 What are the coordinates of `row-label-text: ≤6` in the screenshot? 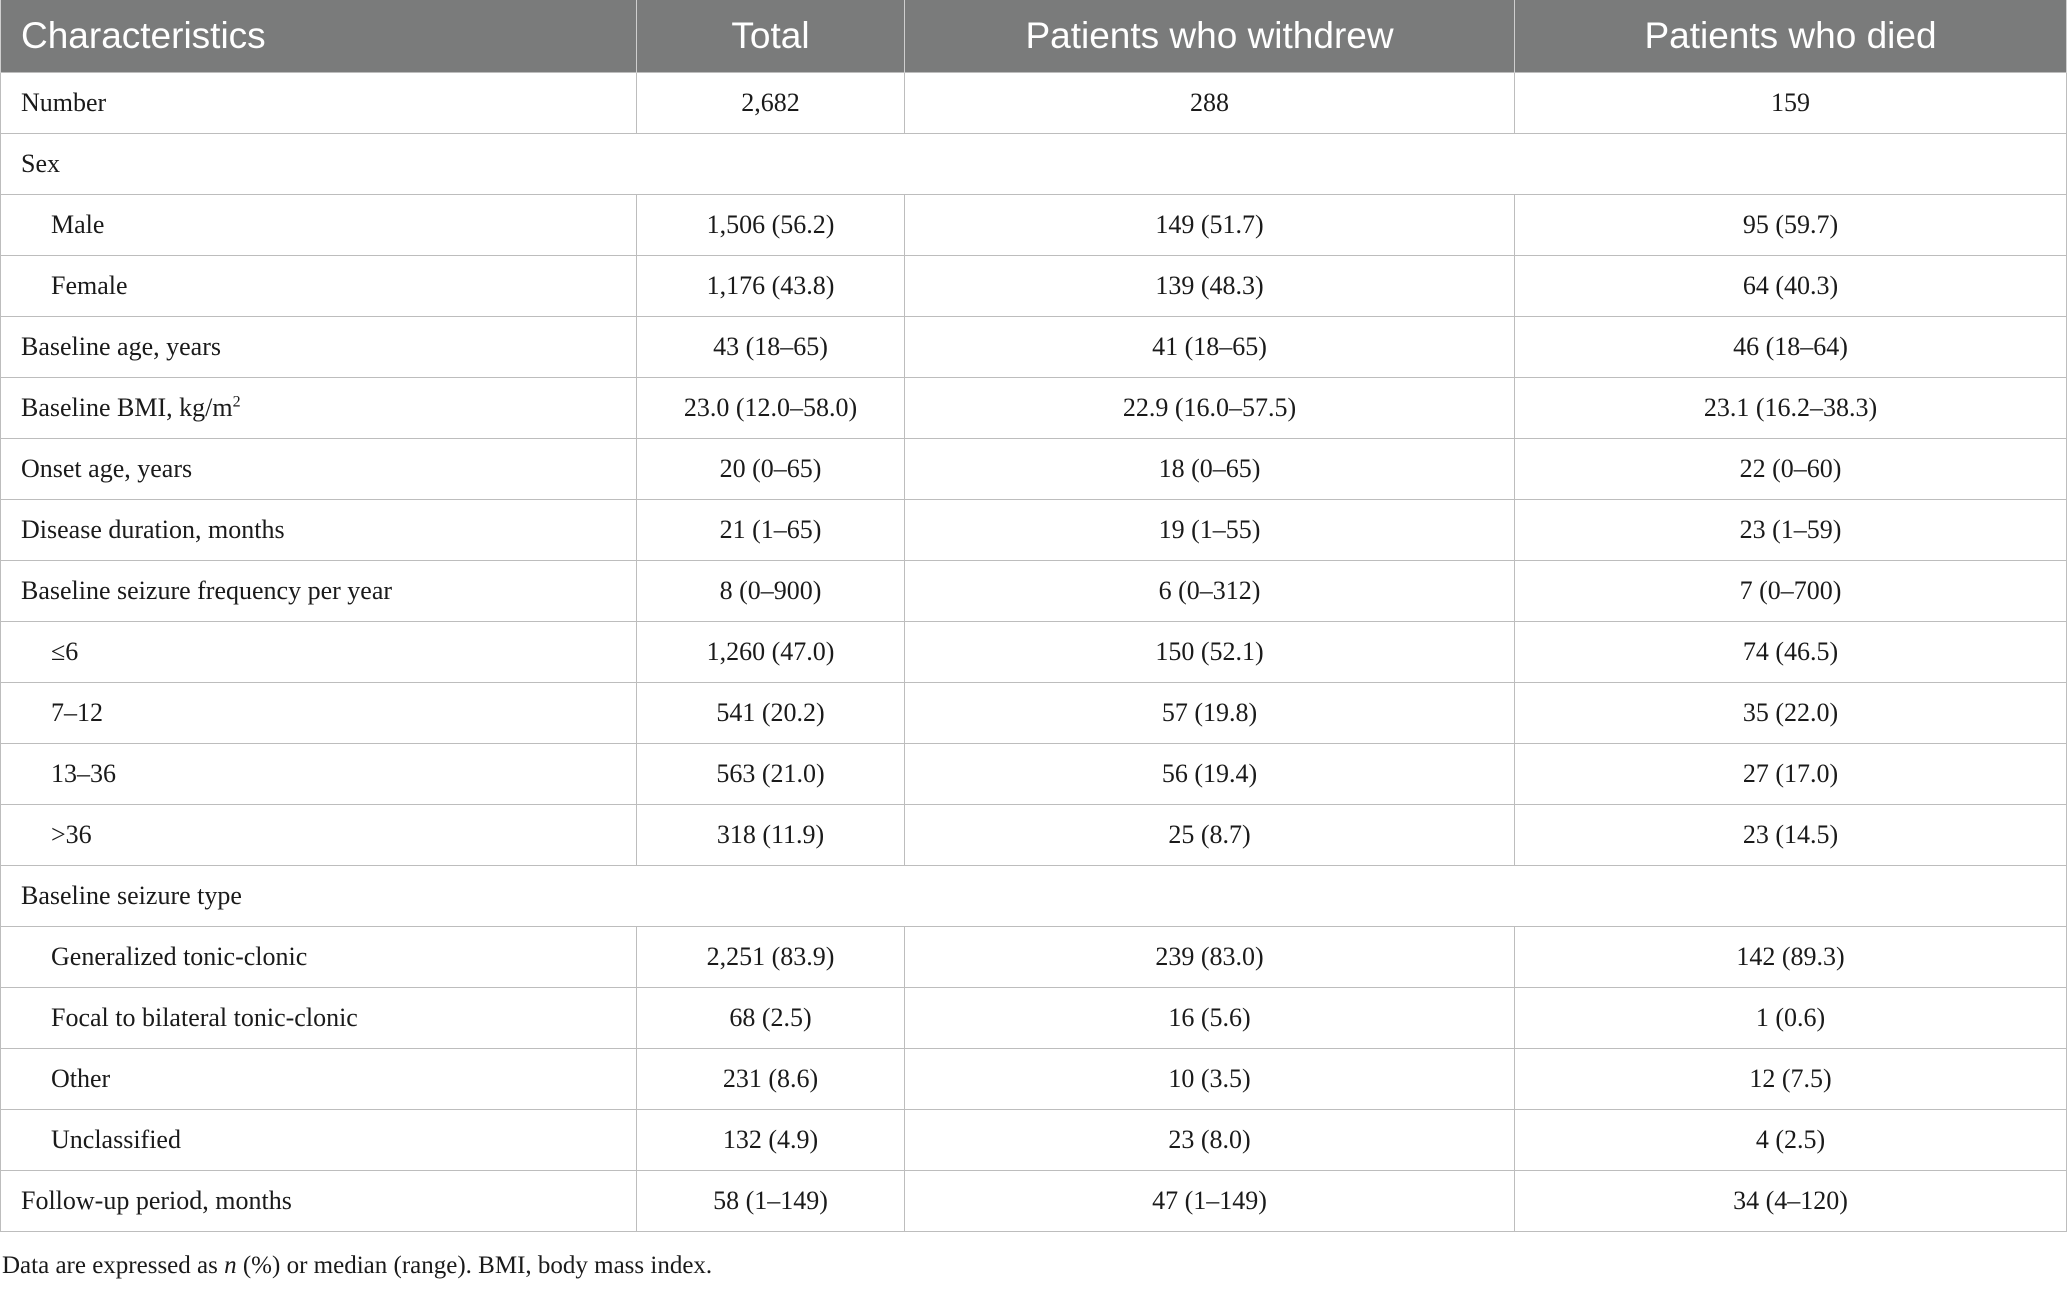 It's located at (65, 651).